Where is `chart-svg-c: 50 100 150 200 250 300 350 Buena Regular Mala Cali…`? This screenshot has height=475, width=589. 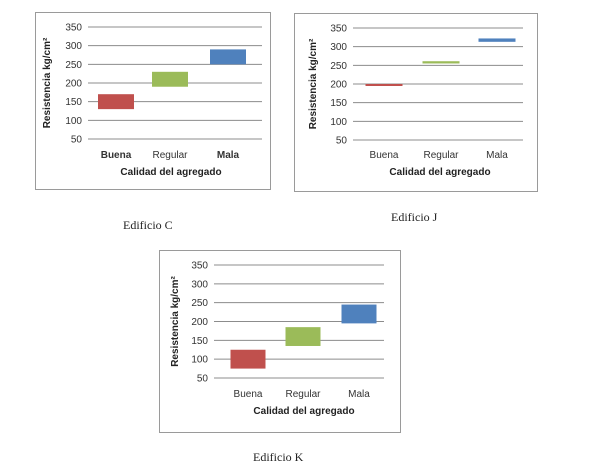 chart-svg-c: 50 100 150 200 250 300 350 Buena Regular Mala Cali… is located at coordinates (152, 100).